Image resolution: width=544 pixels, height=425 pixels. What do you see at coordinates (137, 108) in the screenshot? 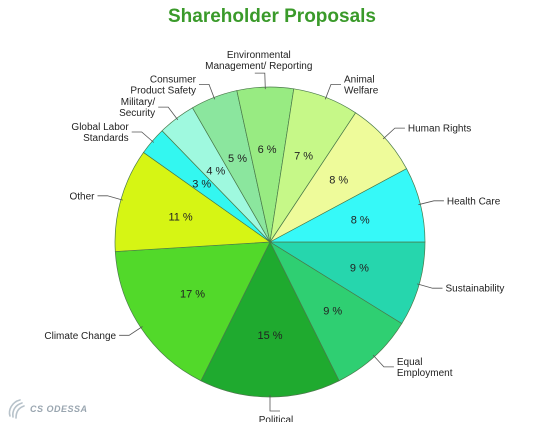
I see `slice-category-label: Military/Security` at bounding box center [137, 108].